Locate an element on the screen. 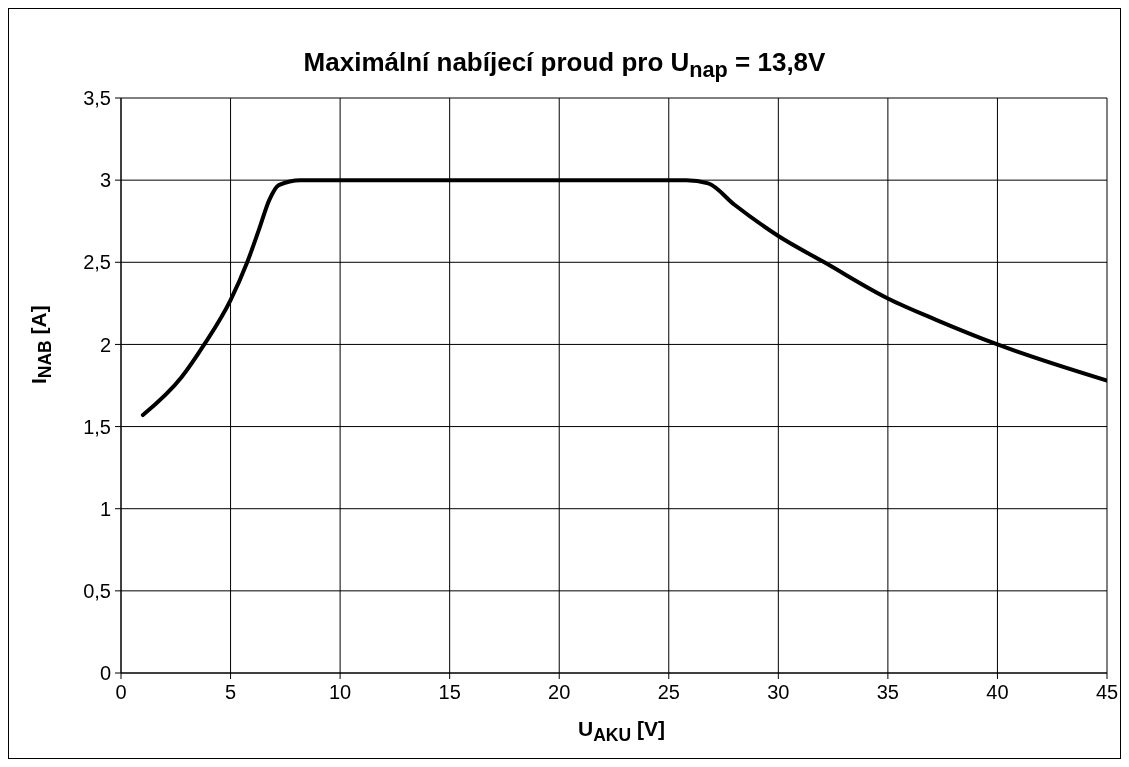 The width and height of the screenshot is (1129, 767). x-tick-label: 40 is located at coordinates (997, 692).